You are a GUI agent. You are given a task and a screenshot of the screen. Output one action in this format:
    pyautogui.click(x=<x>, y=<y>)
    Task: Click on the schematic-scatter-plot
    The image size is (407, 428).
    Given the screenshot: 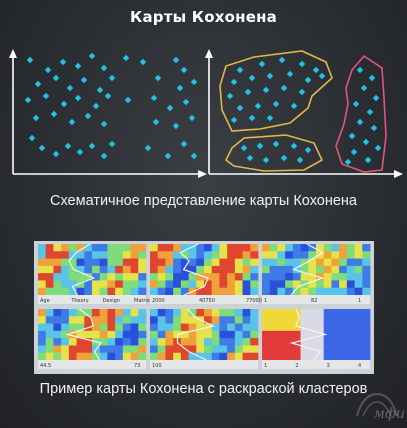 What is the action you would take?
    pyautogui.click(x=108, y=113)
    